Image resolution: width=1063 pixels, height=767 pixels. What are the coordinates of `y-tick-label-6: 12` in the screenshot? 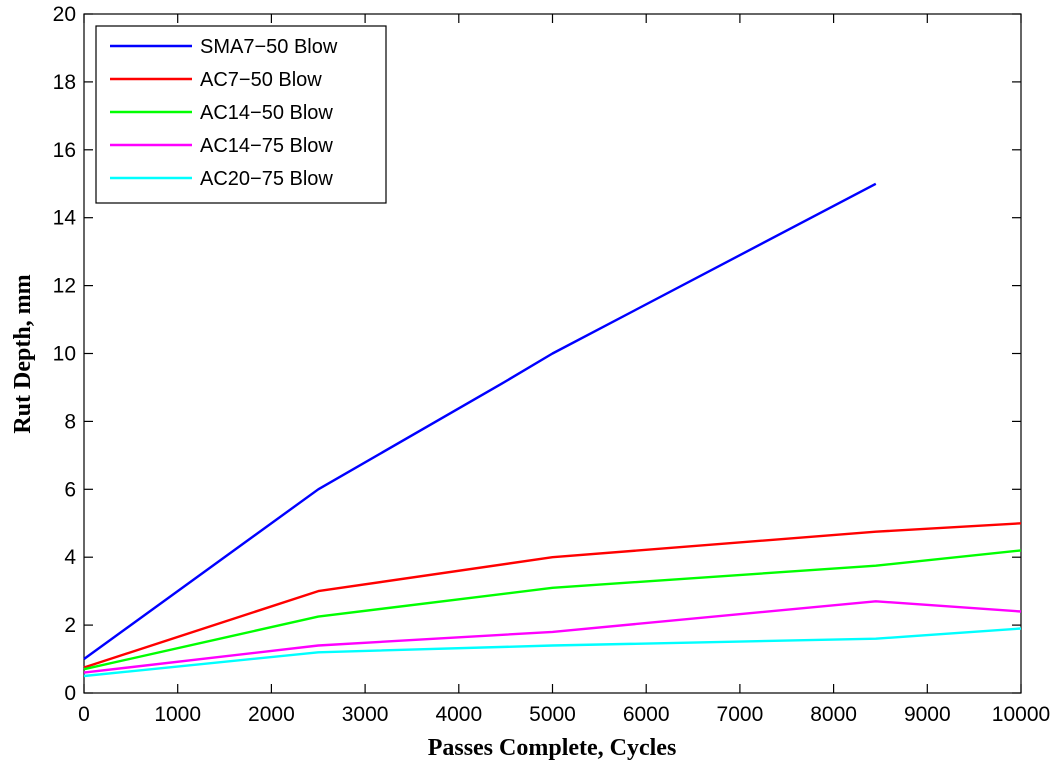 It's located at (64, 286).